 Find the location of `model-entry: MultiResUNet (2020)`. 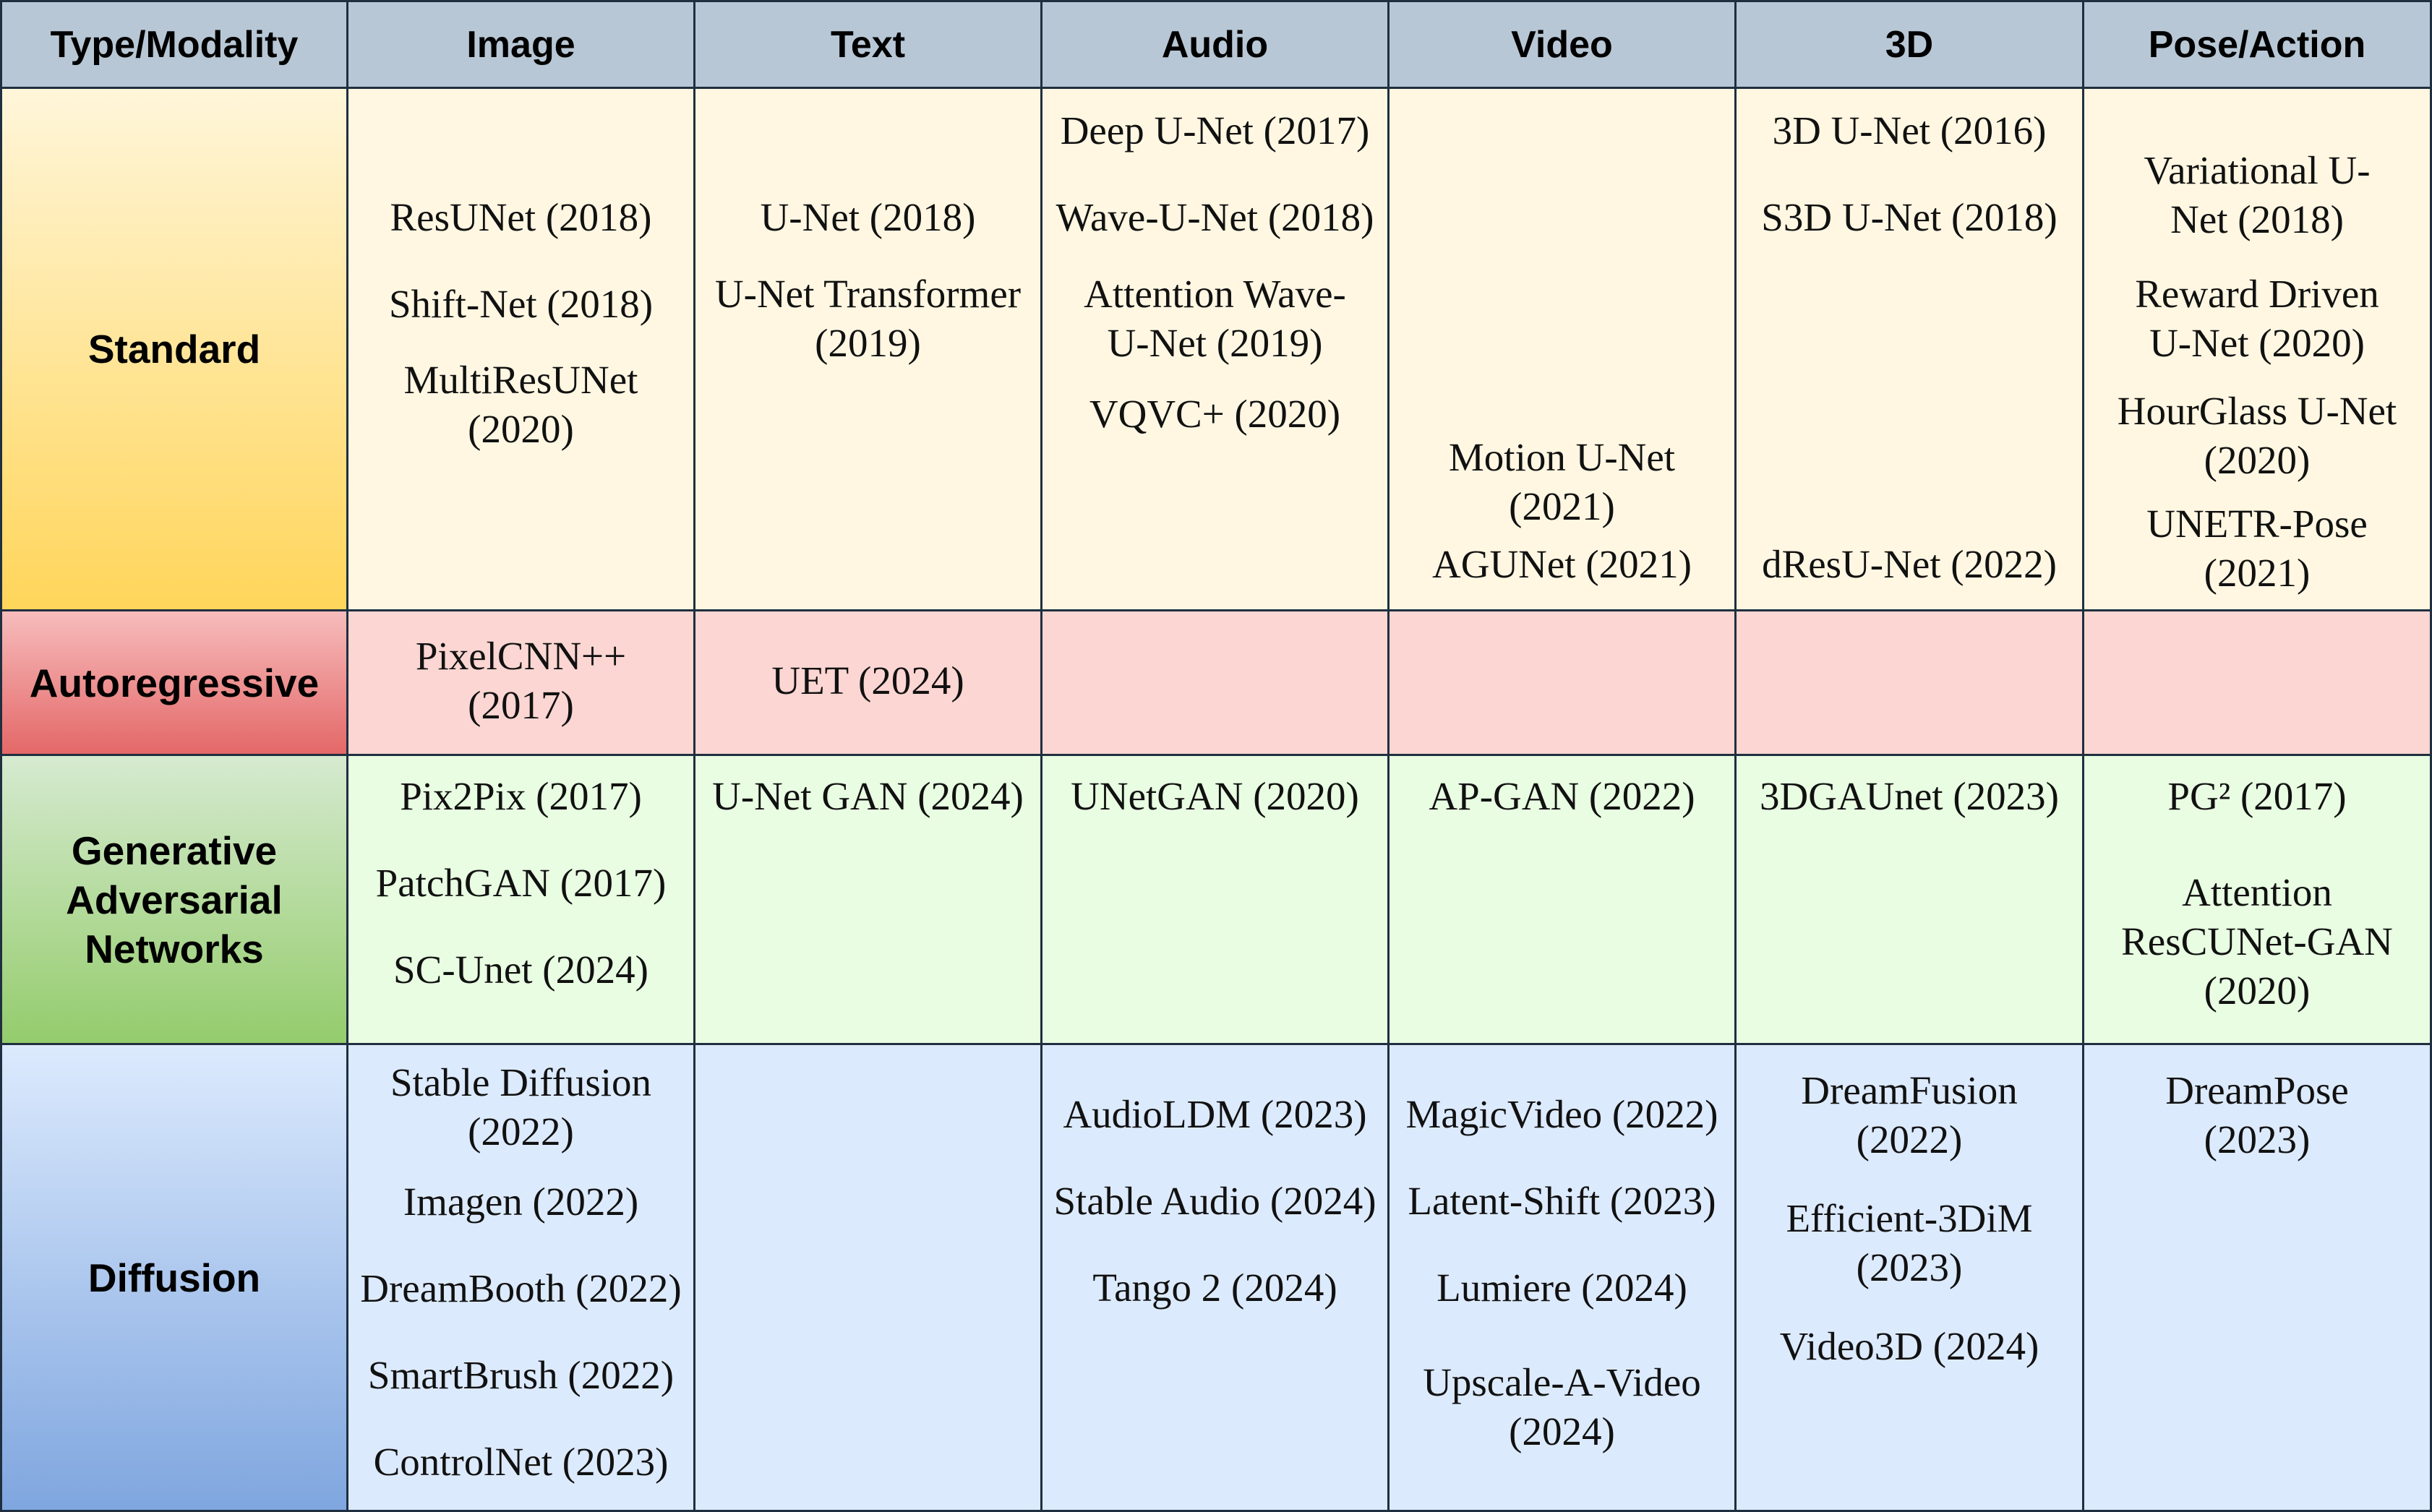

model-entry: MultiResUNet (2020) is located at coordinates (520, 404).